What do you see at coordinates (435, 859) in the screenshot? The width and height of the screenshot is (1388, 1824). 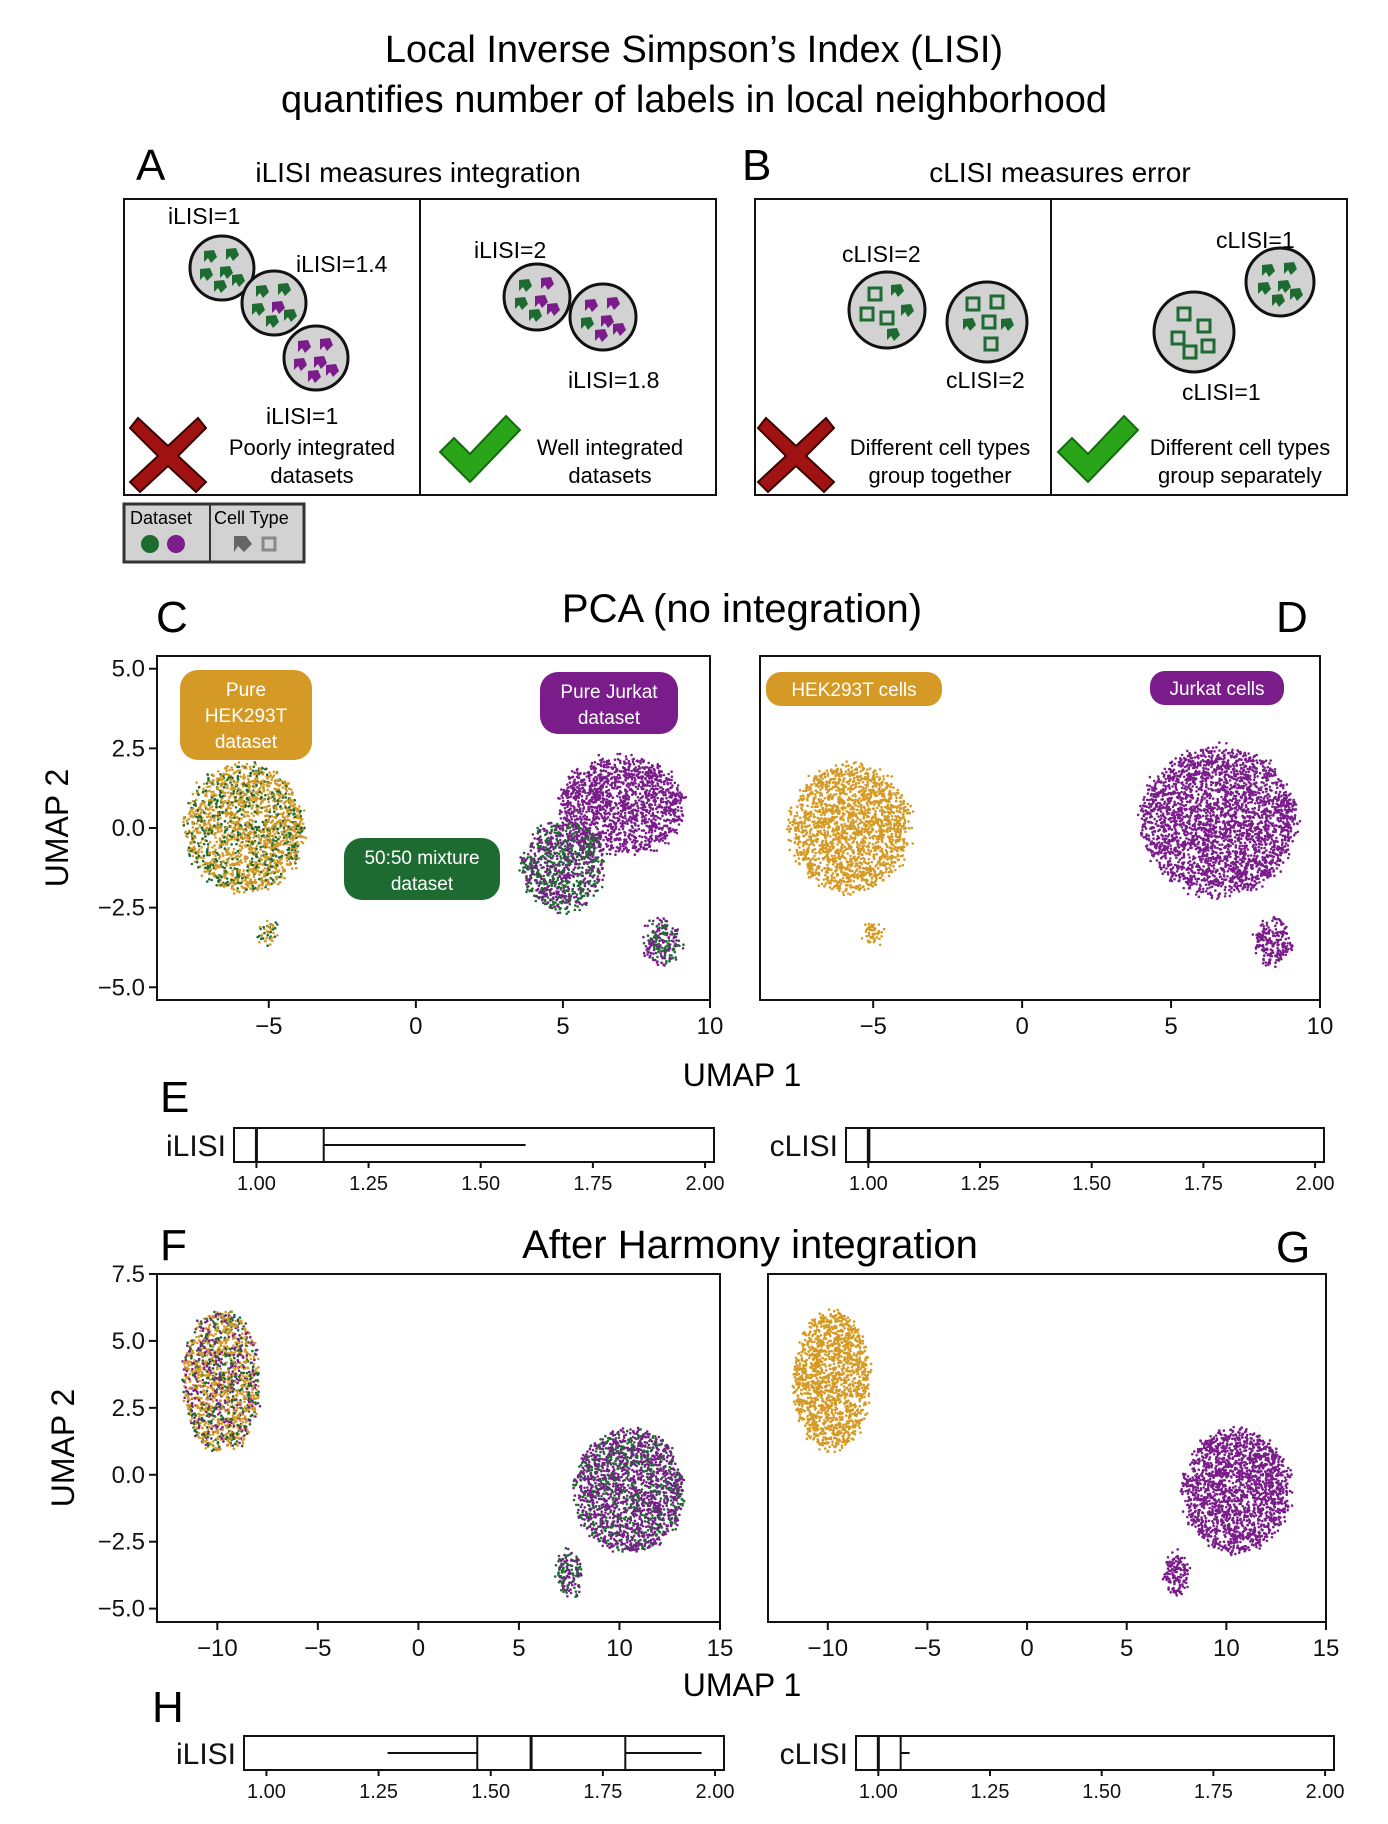 I see `umap-c-points` at bounding box center [435, 859].